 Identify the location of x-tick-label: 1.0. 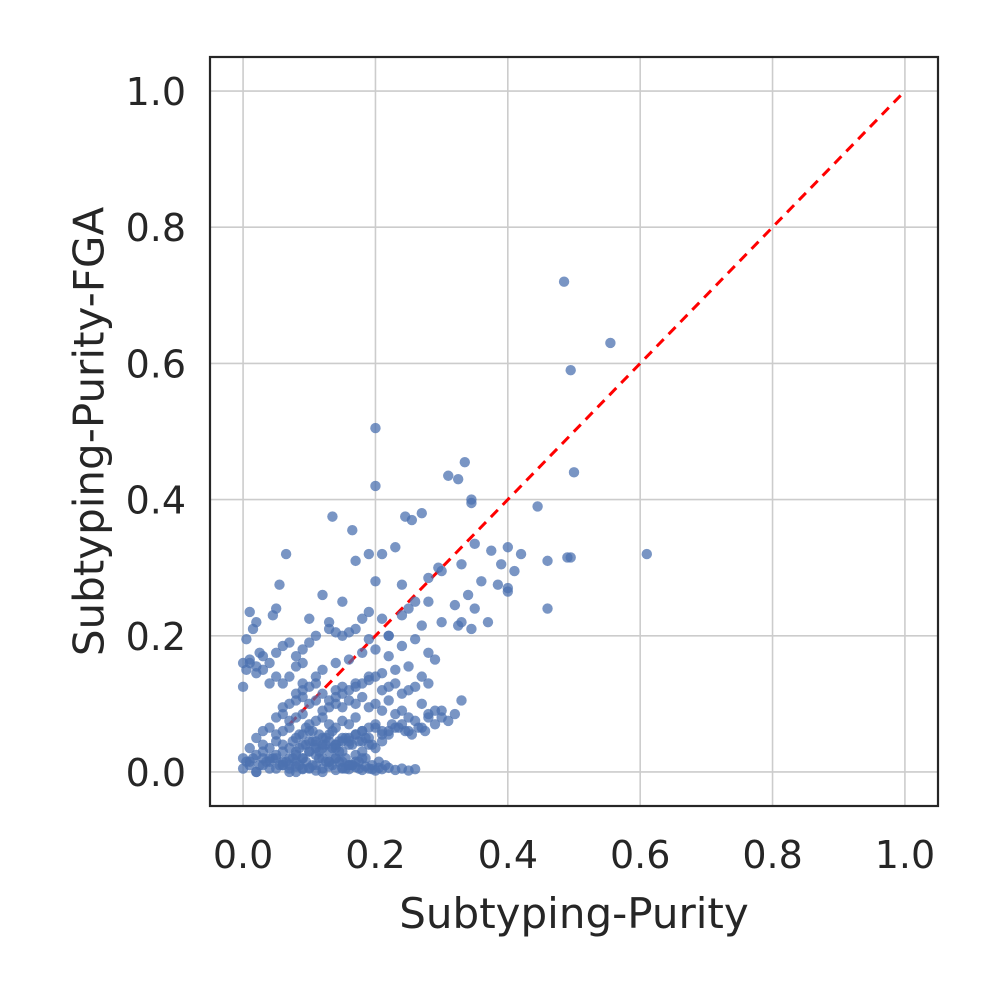
(905, 855).